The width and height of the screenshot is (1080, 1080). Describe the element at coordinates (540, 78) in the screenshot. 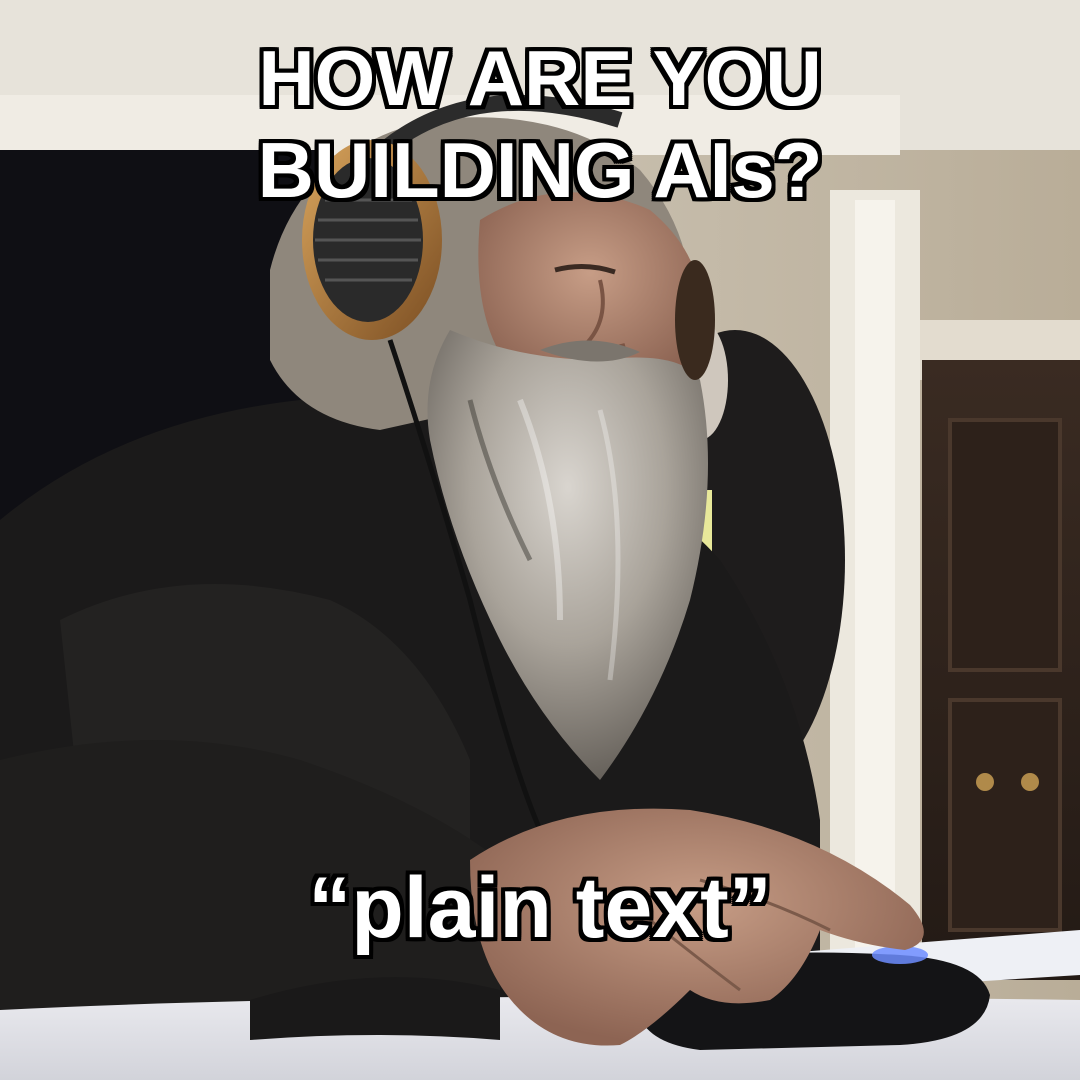

I see `top-caption-line-1: HOW ARE YOU` at that location.